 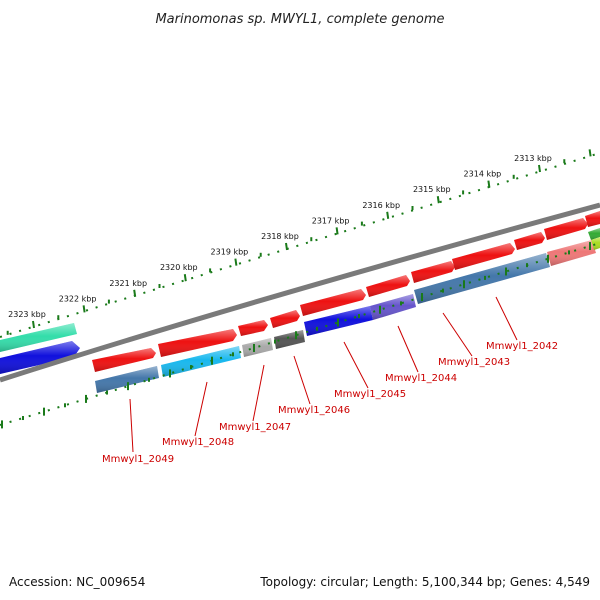 I want to click on ring-colored-left, so click(x=40, y=348).